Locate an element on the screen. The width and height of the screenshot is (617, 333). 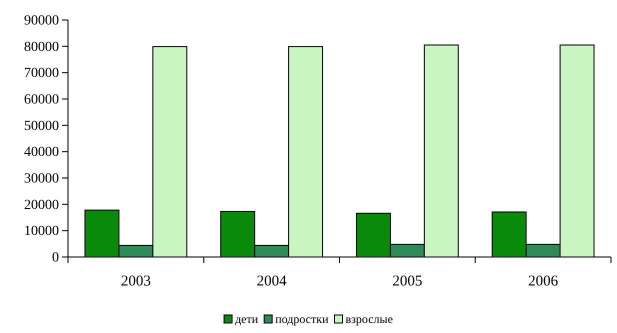
legend-label: дети is located at coordinates (247, 319).